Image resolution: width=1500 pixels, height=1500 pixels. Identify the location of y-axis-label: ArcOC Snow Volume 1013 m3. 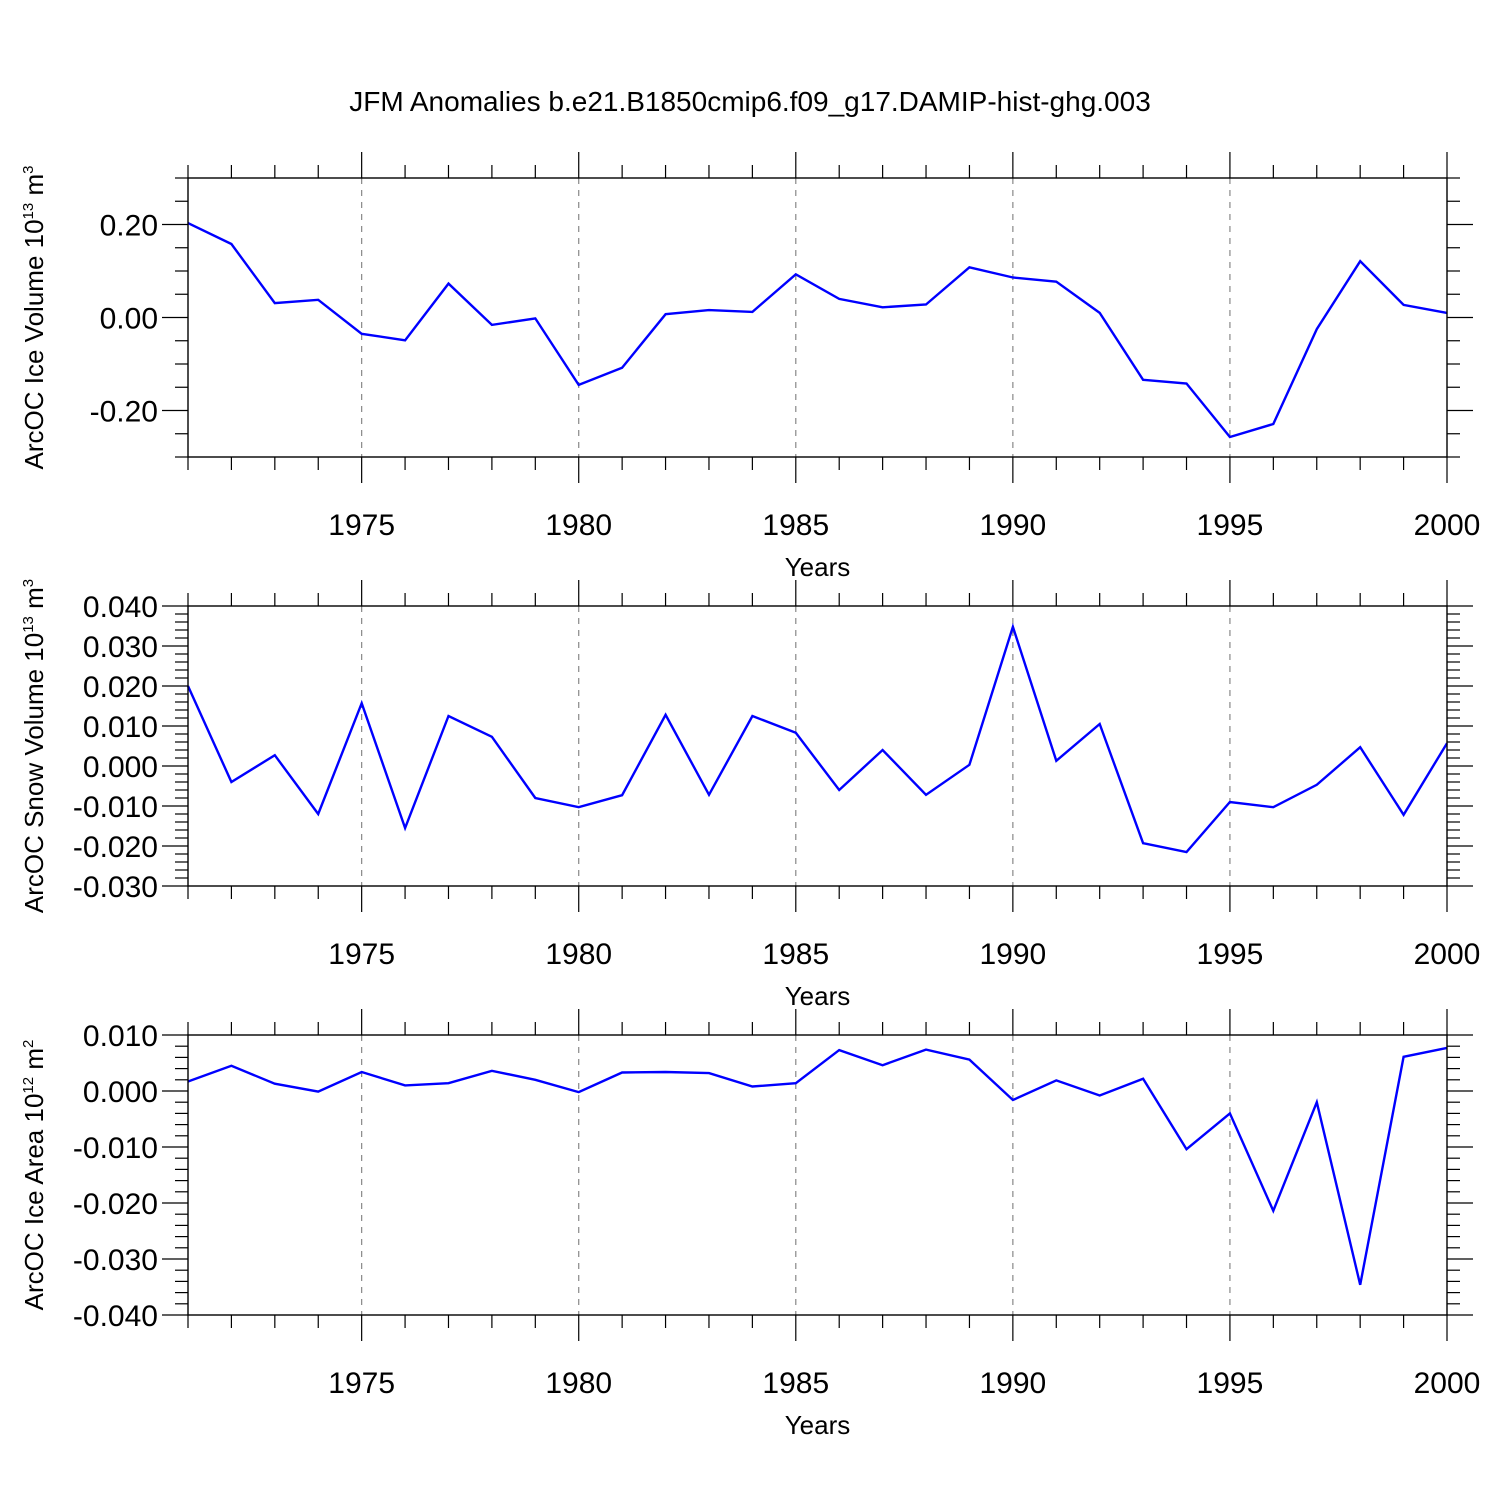
(34, 746).